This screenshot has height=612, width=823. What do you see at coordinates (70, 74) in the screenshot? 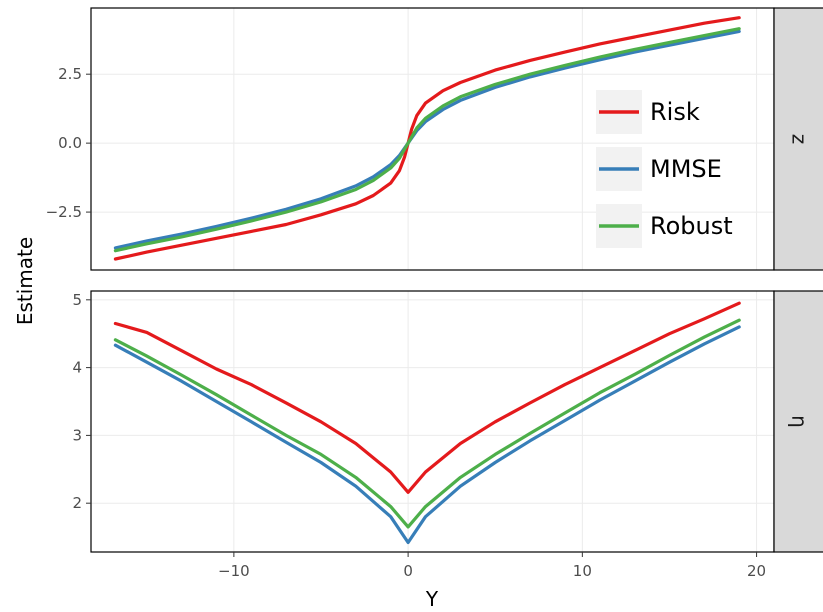
I see `y-tick-label: 2.5` at bounding box center [70, 74].